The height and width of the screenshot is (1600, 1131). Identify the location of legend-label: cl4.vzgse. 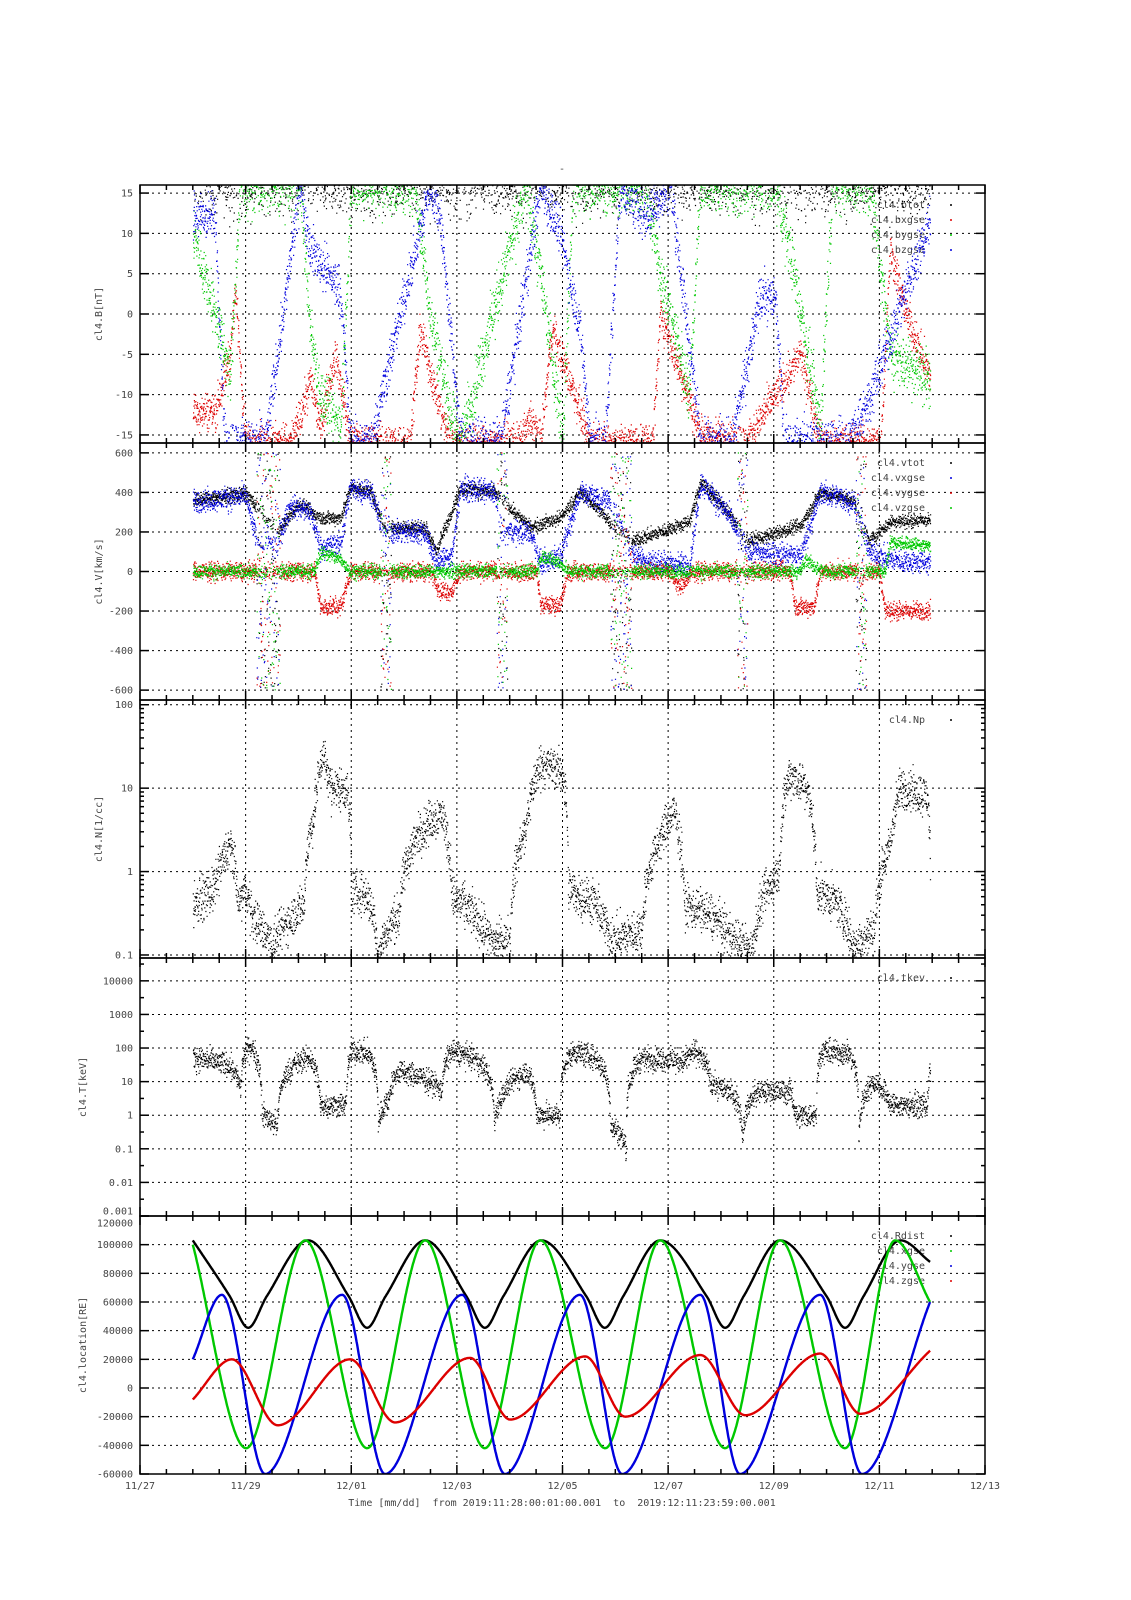
(898, 508).